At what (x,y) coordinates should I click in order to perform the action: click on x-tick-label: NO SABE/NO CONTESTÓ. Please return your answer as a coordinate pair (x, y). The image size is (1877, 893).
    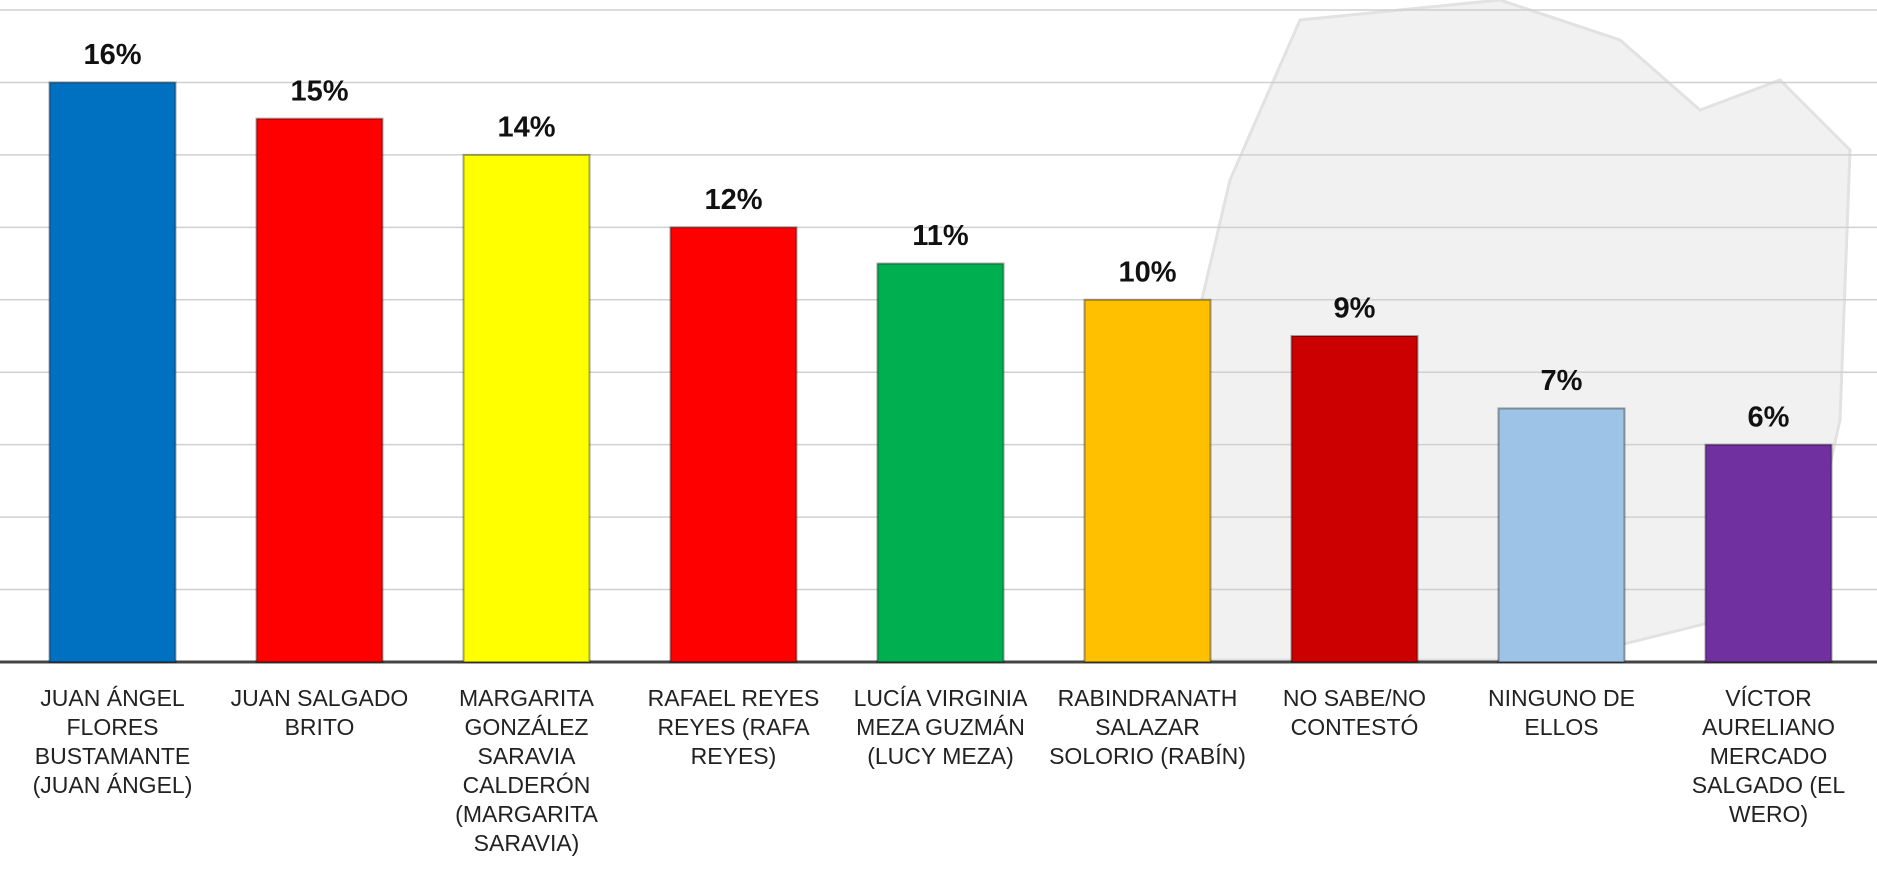
    Looking at the image, I should click on (1354, 712).